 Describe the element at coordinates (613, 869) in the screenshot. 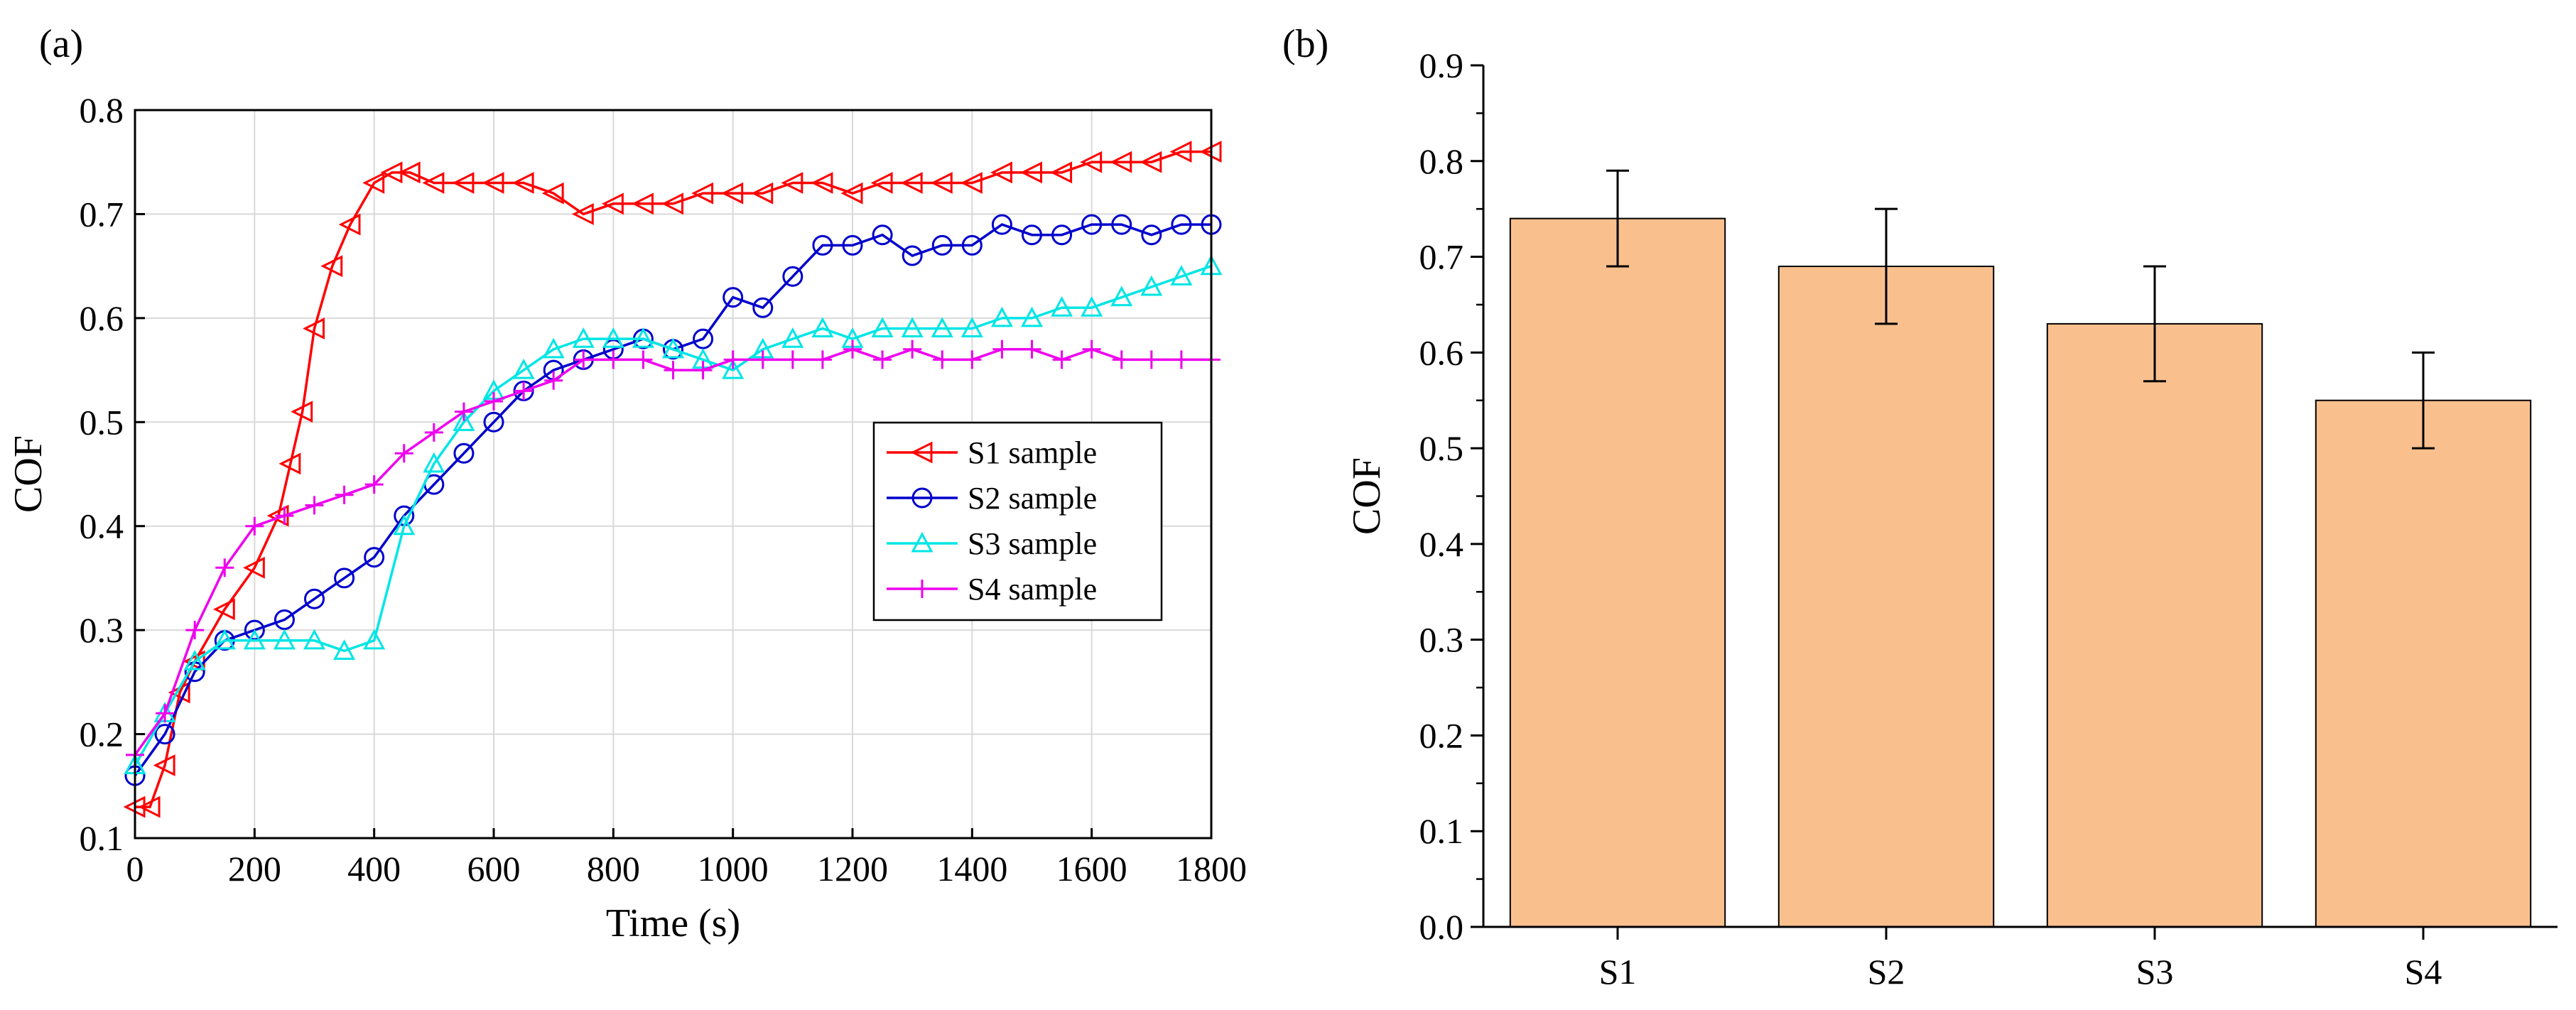

I see `x-tick-label: 800` at that location.